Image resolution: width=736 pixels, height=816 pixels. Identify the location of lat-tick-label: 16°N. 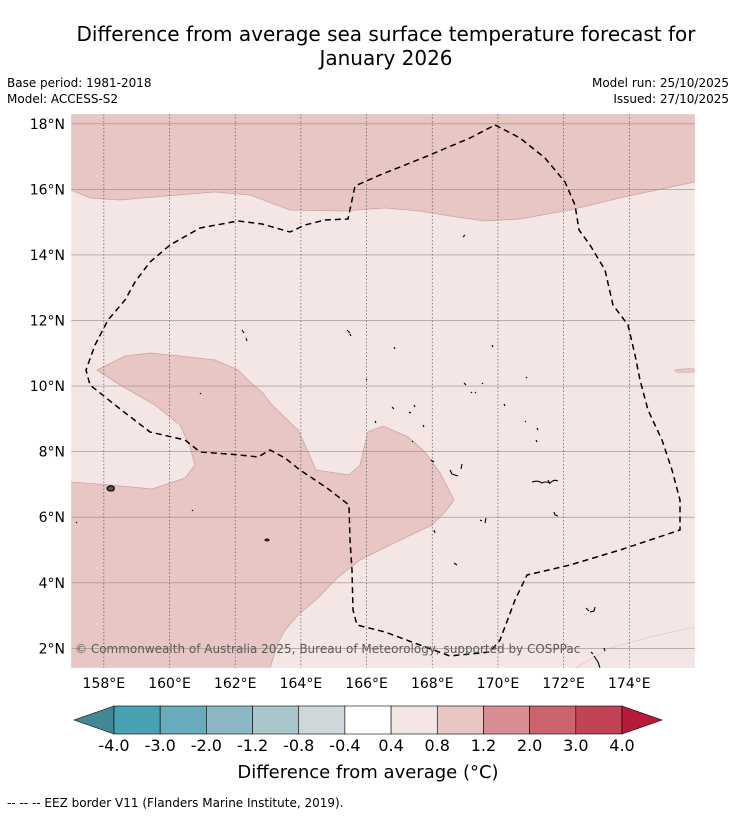
(47, 190).